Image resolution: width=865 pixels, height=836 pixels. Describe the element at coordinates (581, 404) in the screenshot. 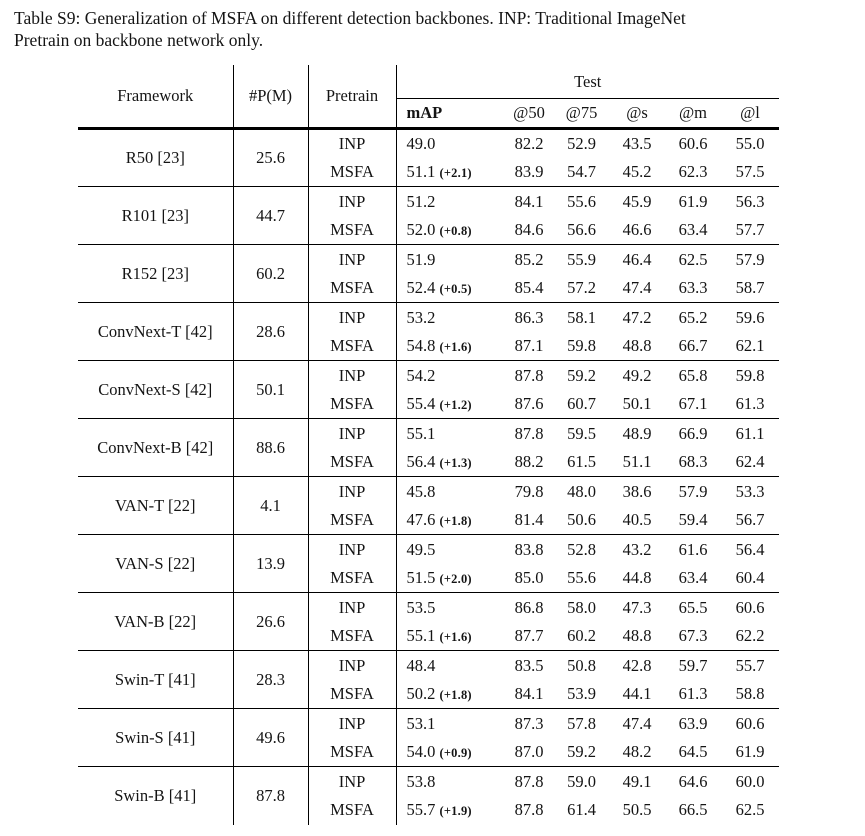

I see `at75-cell: 60.7` at that location.